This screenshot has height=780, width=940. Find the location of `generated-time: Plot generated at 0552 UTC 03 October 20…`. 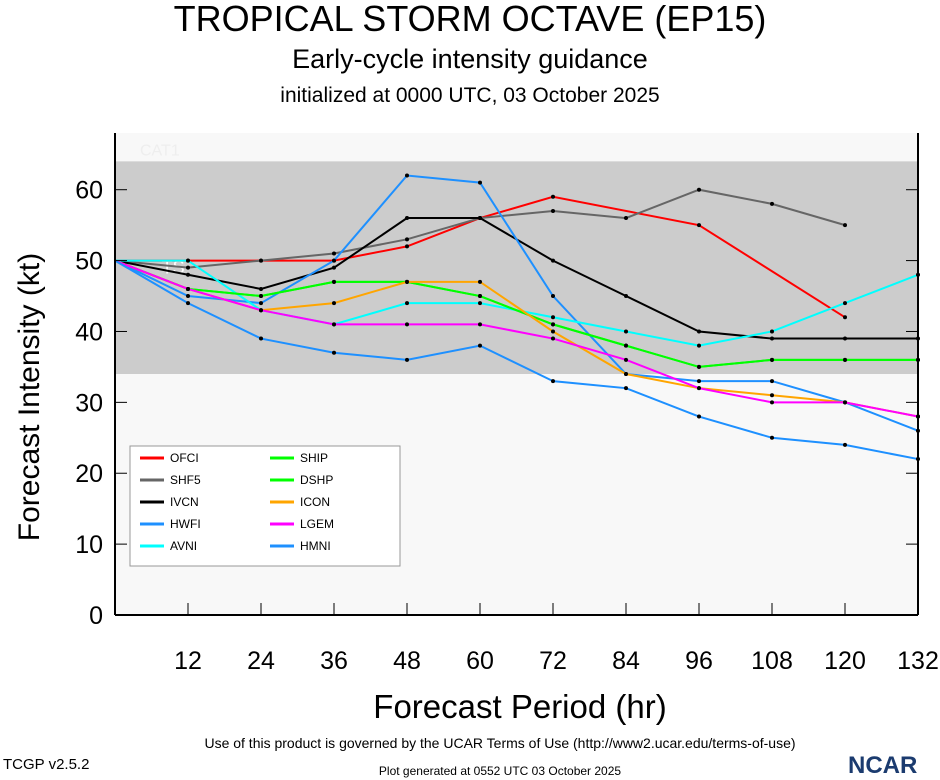

generated-time: Plot generated at 0552 UTC 03 October 20… is located at coordinates (500, 771).